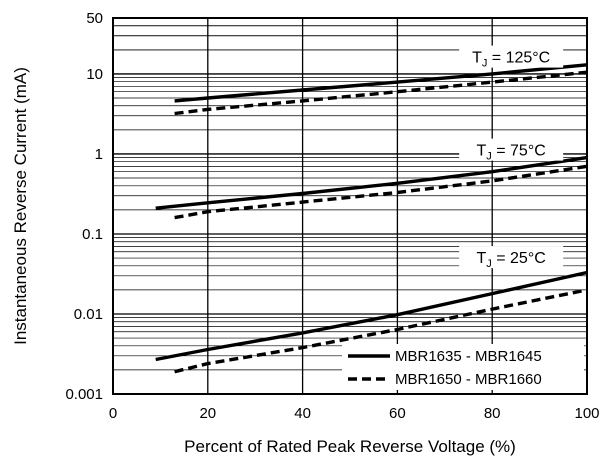 The width and height of the screenshot is (607, 467). Describe the element at coordinates (84, 394) in the screenshot. I see `y-tick-label: 0.001` at that location.